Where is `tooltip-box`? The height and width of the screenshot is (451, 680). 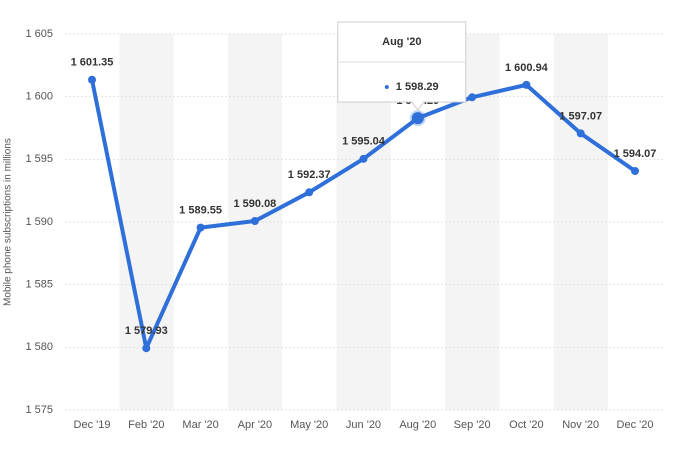 tooltip-box is located at coordinates (402, 66).